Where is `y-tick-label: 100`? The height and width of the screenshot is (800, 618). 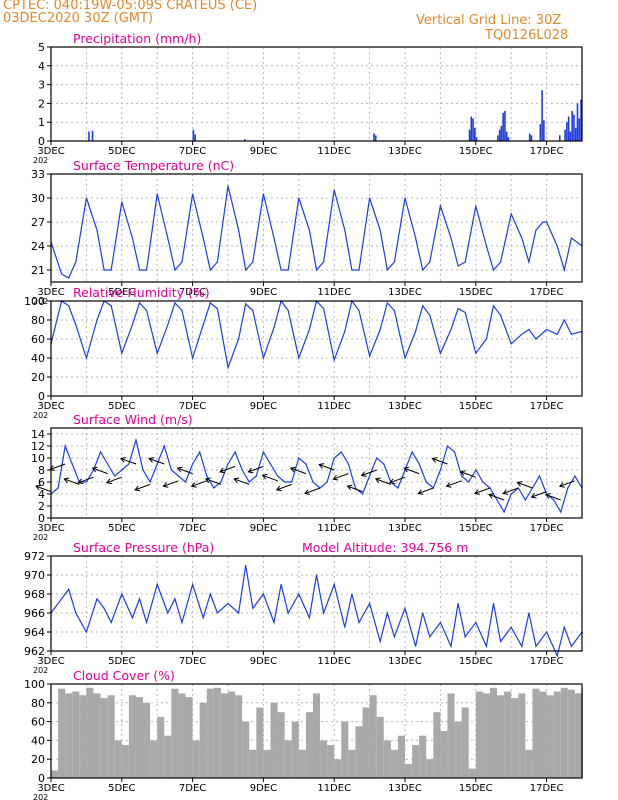 y-tick-label: 100 is located at coordinates (34, 684).